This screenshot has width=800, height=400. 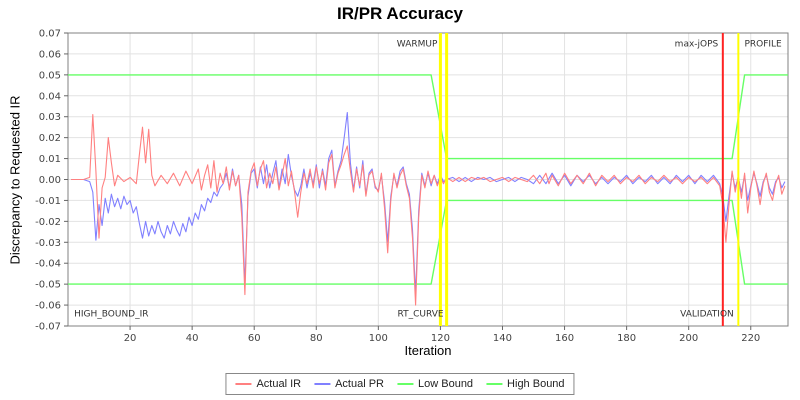 I want to click on legend-label: Actual PR, so click(x=360, y=384).